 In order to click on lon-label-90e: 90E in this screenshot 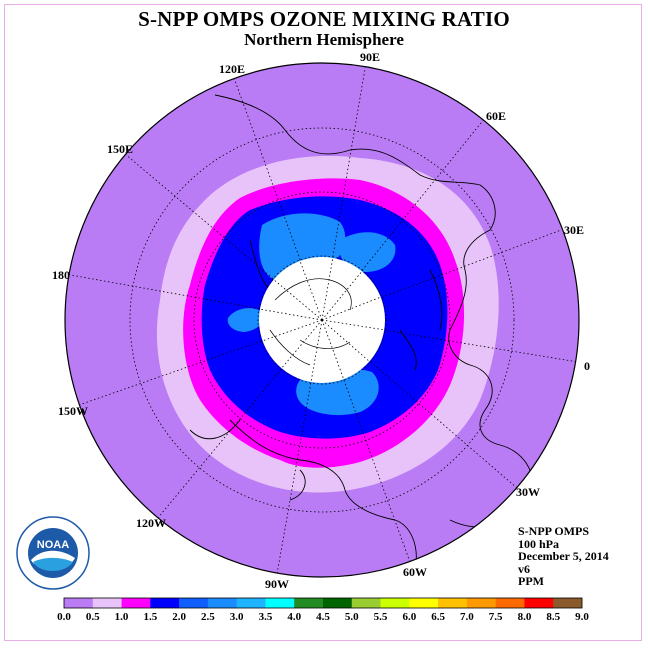, I will do `click(370, 57)`.